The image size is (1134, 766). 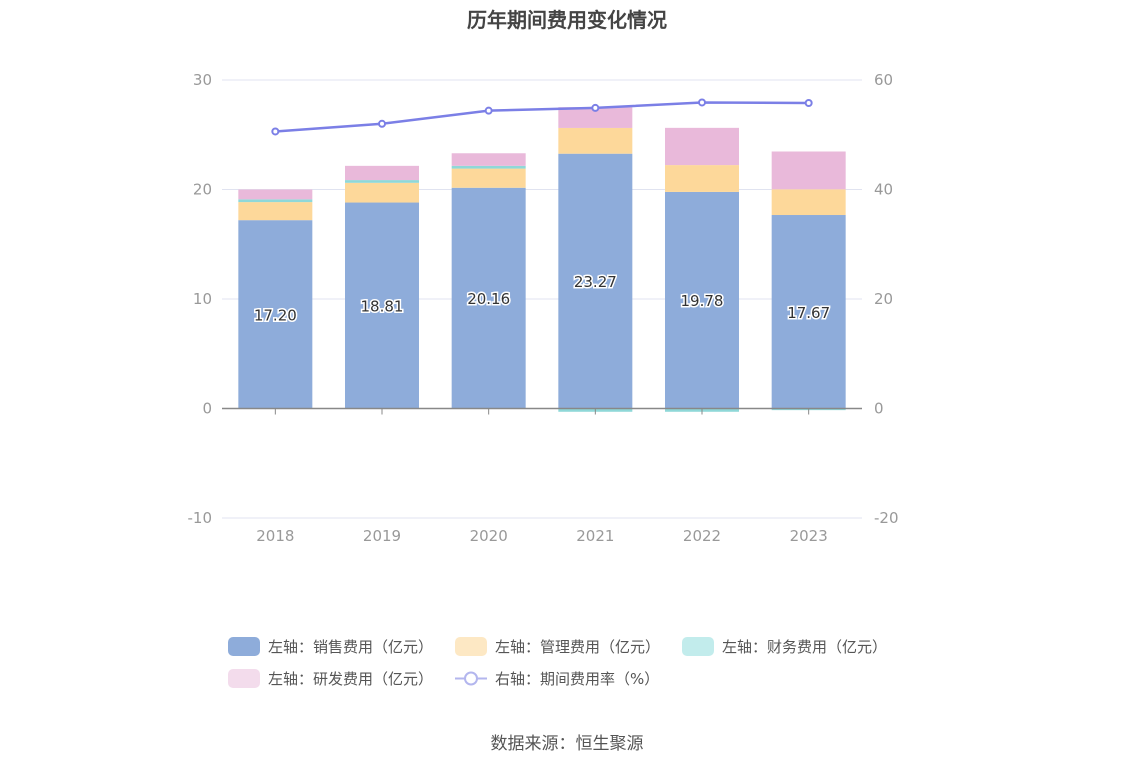 I want to click on y-left-tick-label: 0, so click(x=207, y=409).